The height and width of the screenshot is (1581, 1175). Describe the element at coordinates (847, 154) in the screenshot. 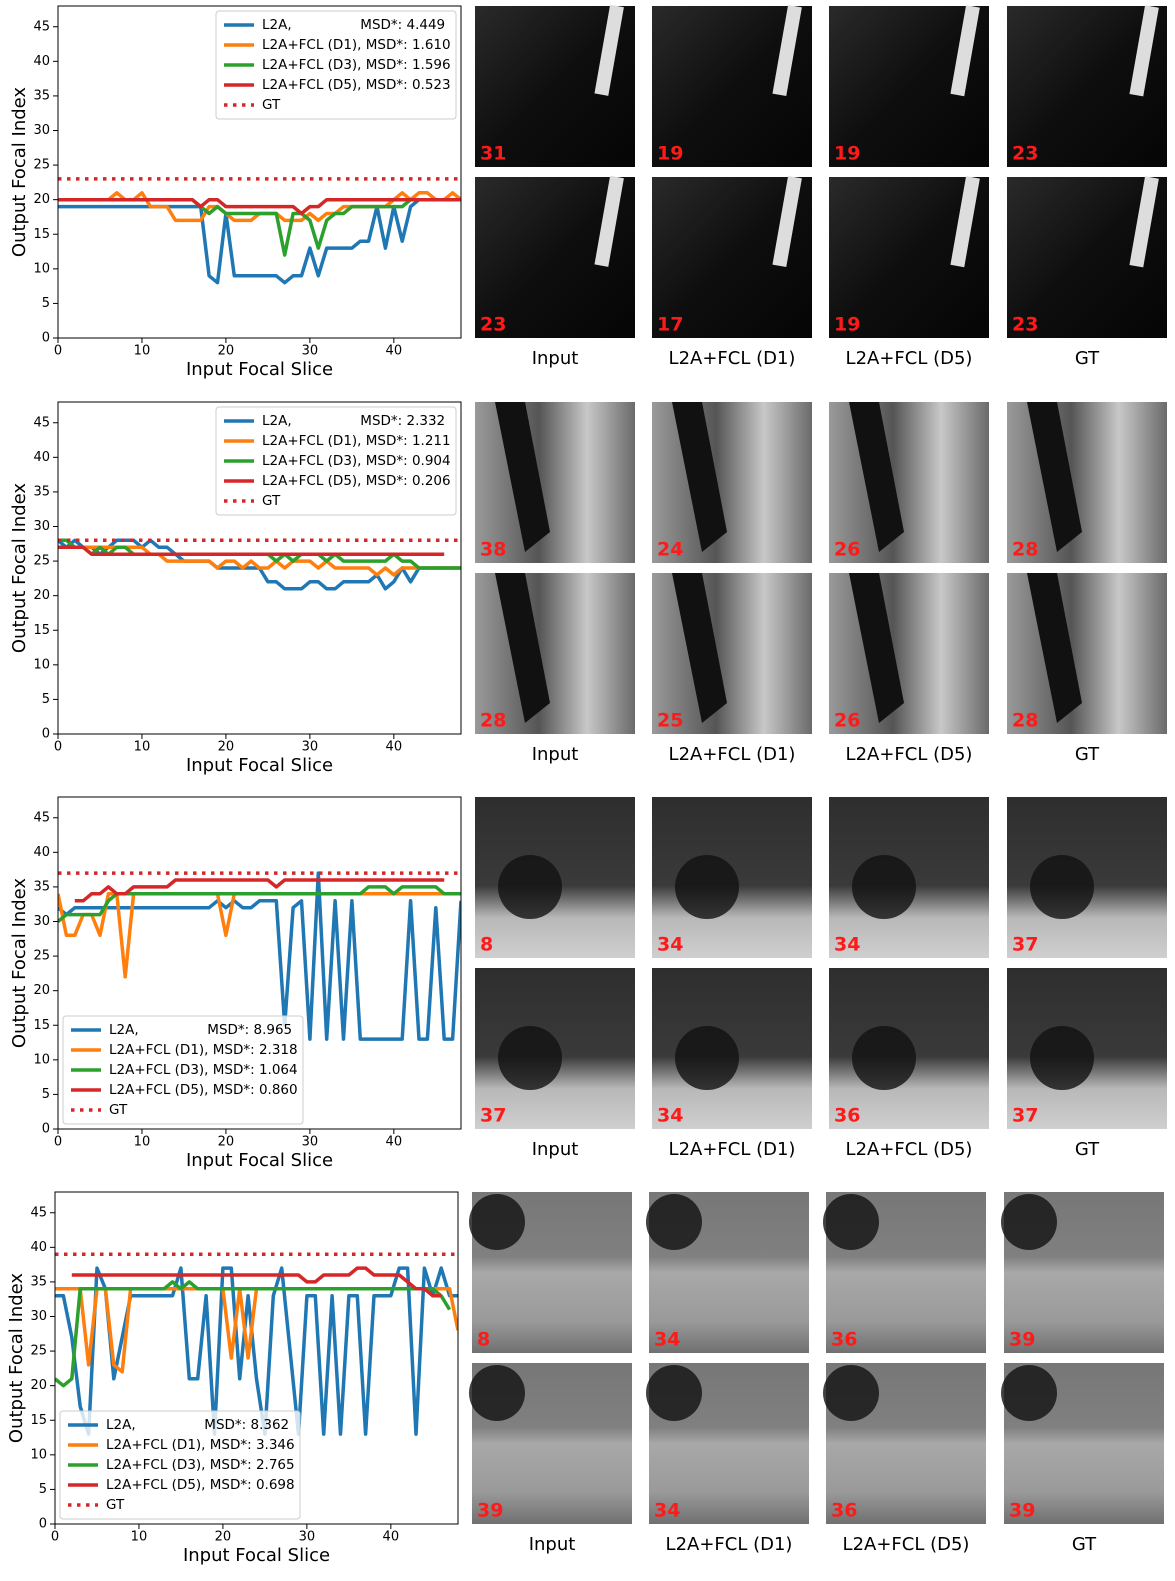

I see `image-index: 19` at that location.